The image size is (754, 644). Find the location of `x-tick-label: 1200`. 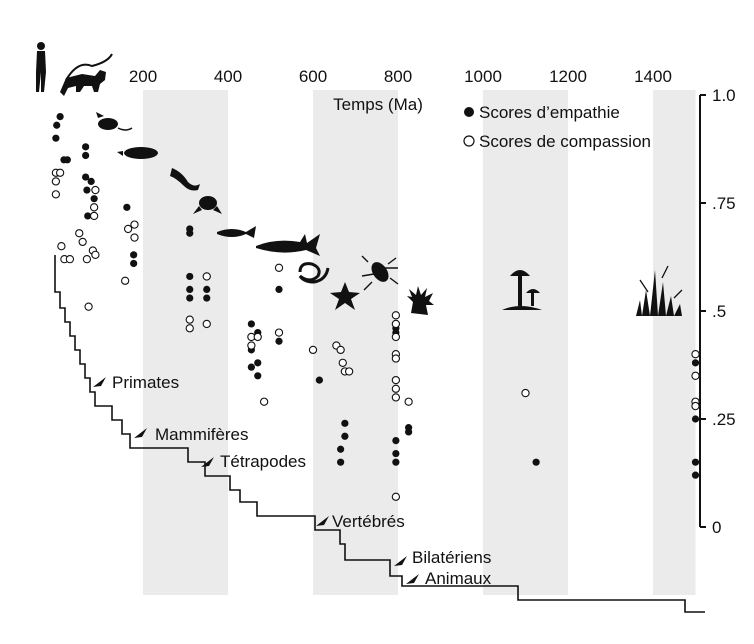

x-tick-label: 1200 is located at coordinates (568, 76).